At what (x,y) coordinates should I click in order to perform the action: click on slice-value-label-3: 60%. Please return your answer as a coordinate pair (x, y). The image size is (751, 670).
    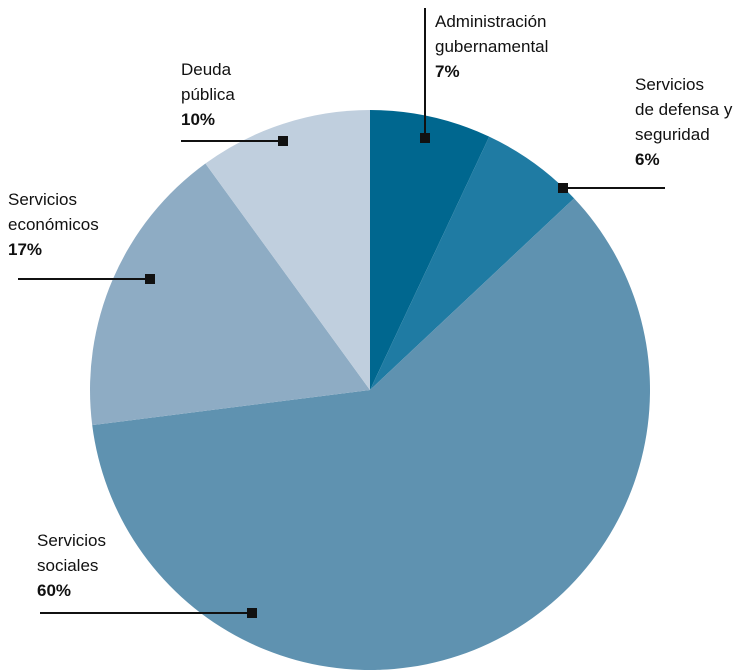
    Looking at the image, I should click on (54, 590).